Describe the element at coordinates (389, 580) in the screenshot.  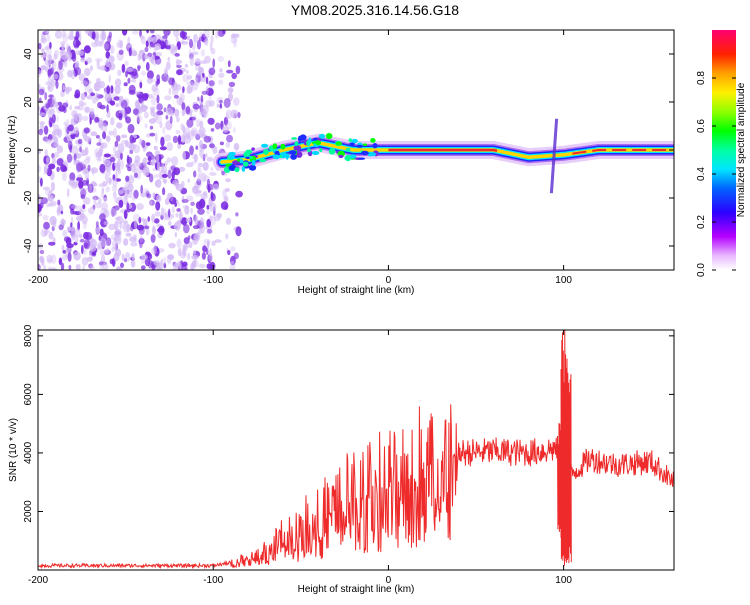
I see `x-tick-label: 0` at that location.